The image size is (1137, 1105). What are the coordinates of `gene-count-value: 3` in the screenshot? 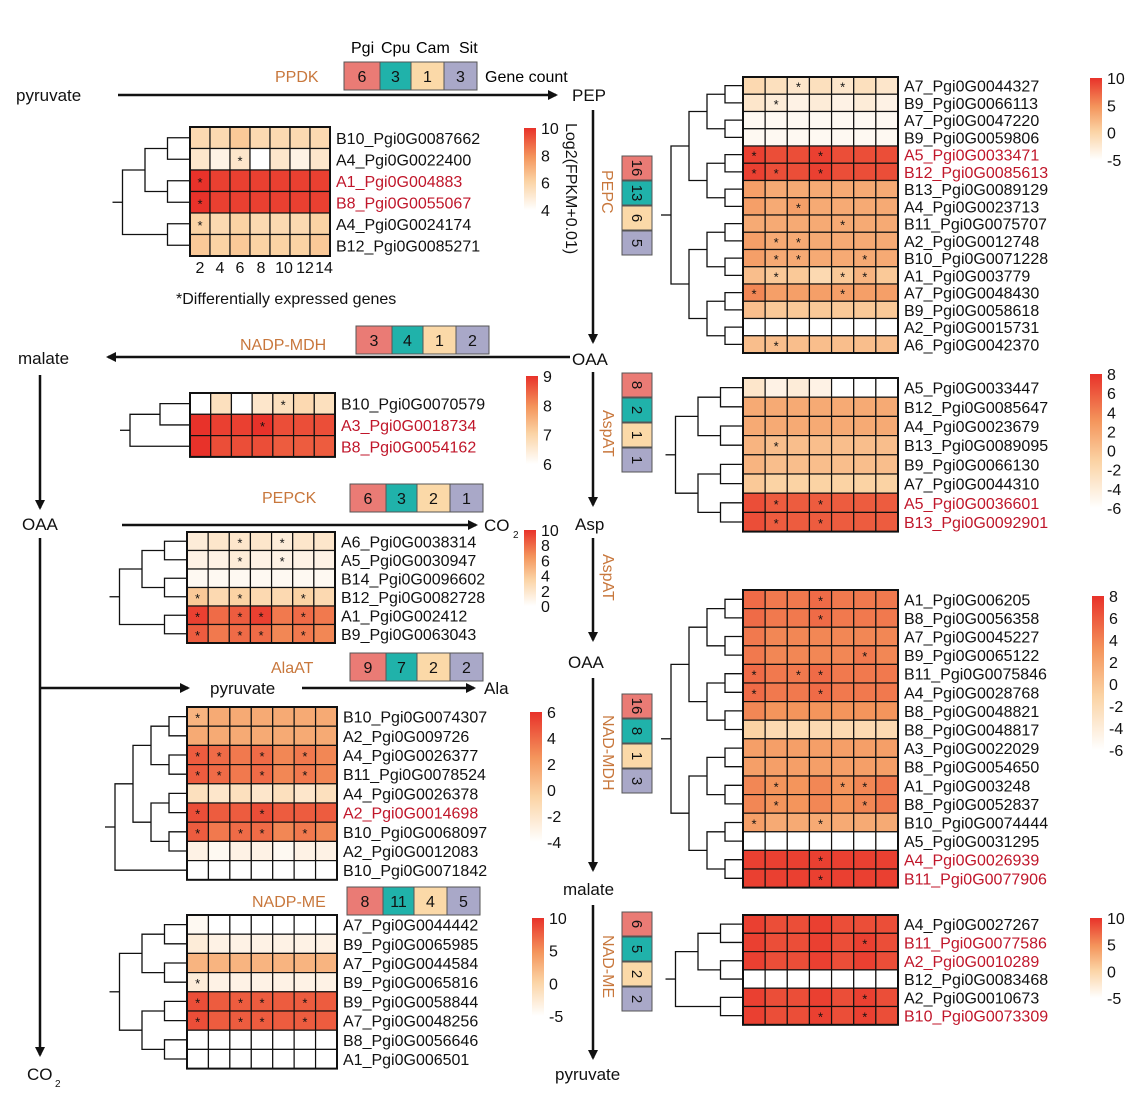 It's located at (395, 77).